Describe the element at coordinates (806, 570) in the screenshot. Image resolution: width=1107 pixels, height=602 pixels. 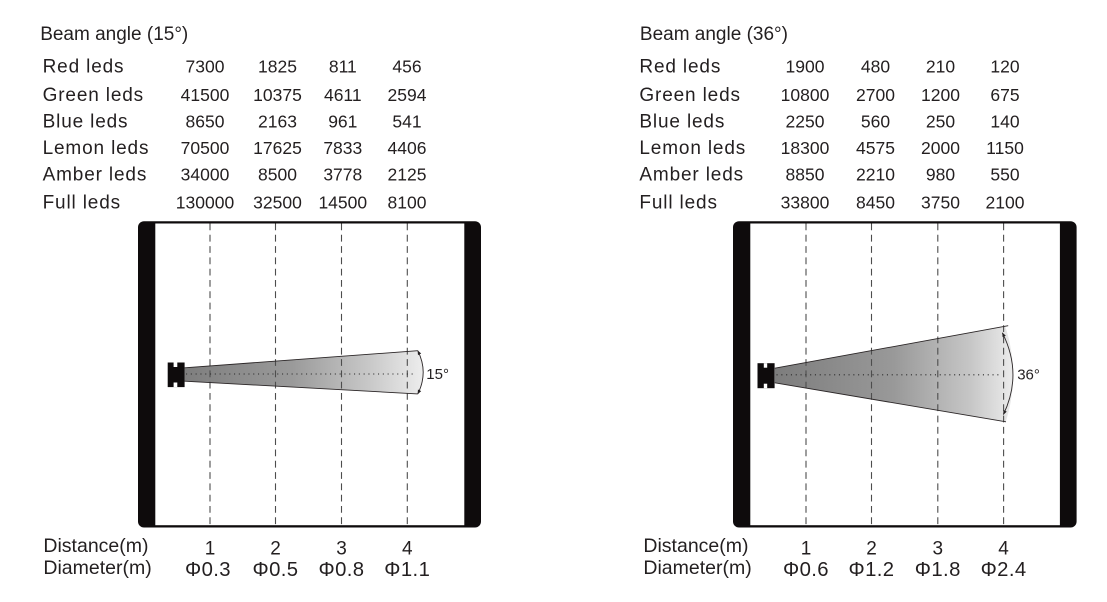
I see `svg-text: Φ0.6` at that location.